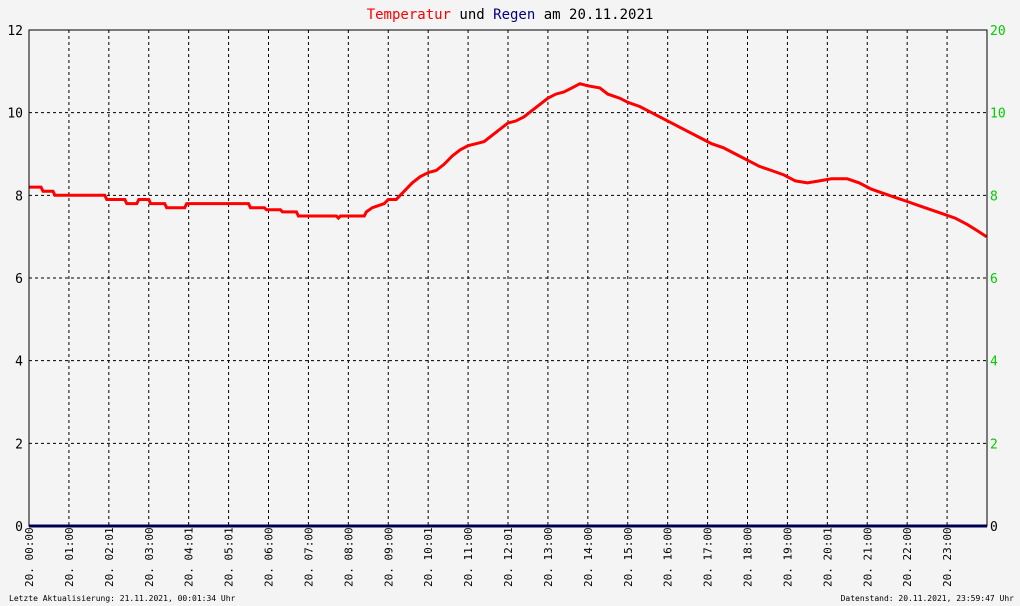 This screenshot has height=606, width=1020. I want to click on x-tick-label: 20. 08:00, so click(348, 557).